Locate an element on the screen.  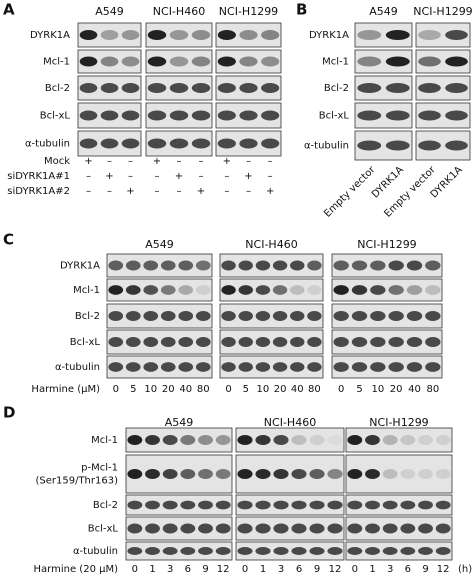
lane-label: 80 is located at coordinates (314, 389).